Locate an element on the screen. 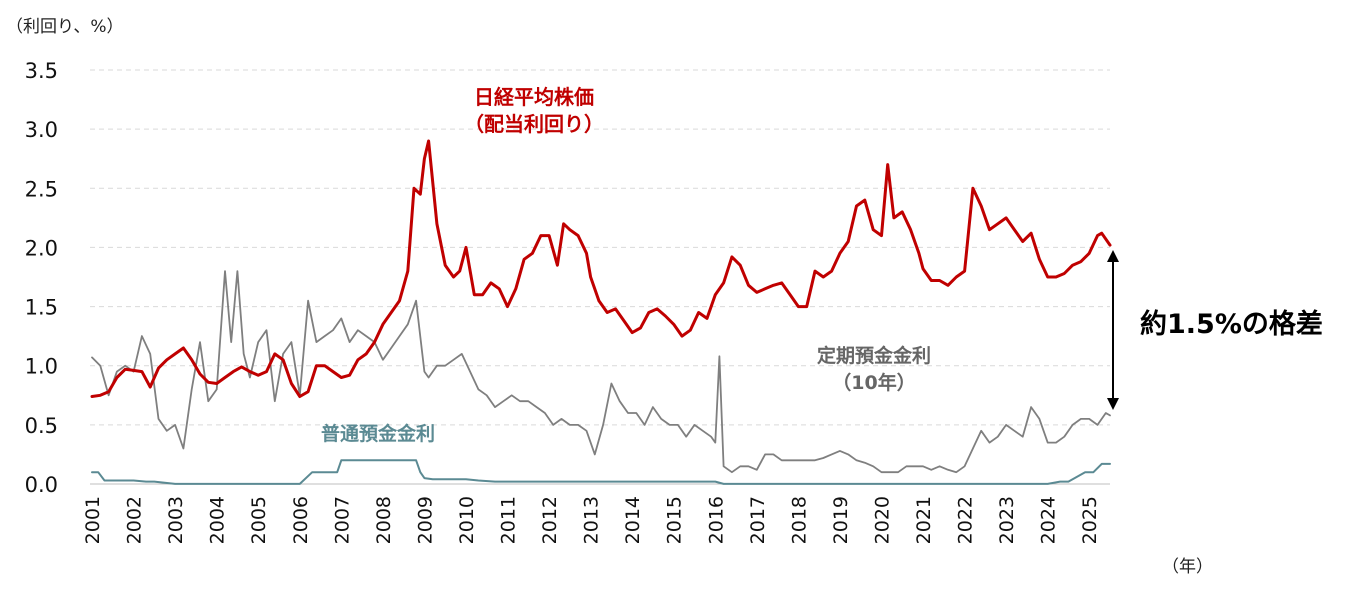 The image size is (1348, 593). x-tick-label: 2023 is located at coordinates (1007, 520).